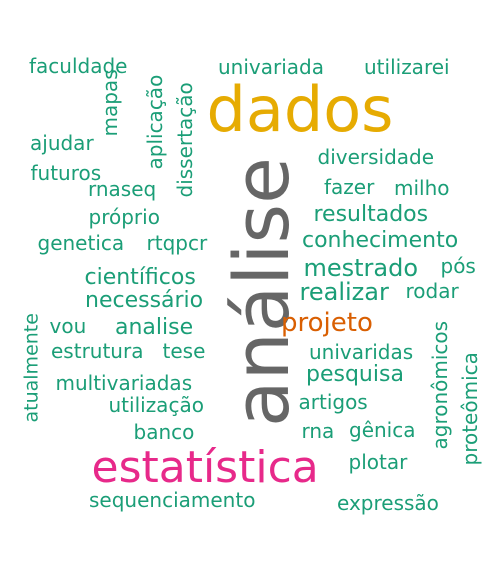  What do you see at coordinates (371, 214) in the screenshot?
I see `word-resultados: resultados` at bounding box center [371, 214].